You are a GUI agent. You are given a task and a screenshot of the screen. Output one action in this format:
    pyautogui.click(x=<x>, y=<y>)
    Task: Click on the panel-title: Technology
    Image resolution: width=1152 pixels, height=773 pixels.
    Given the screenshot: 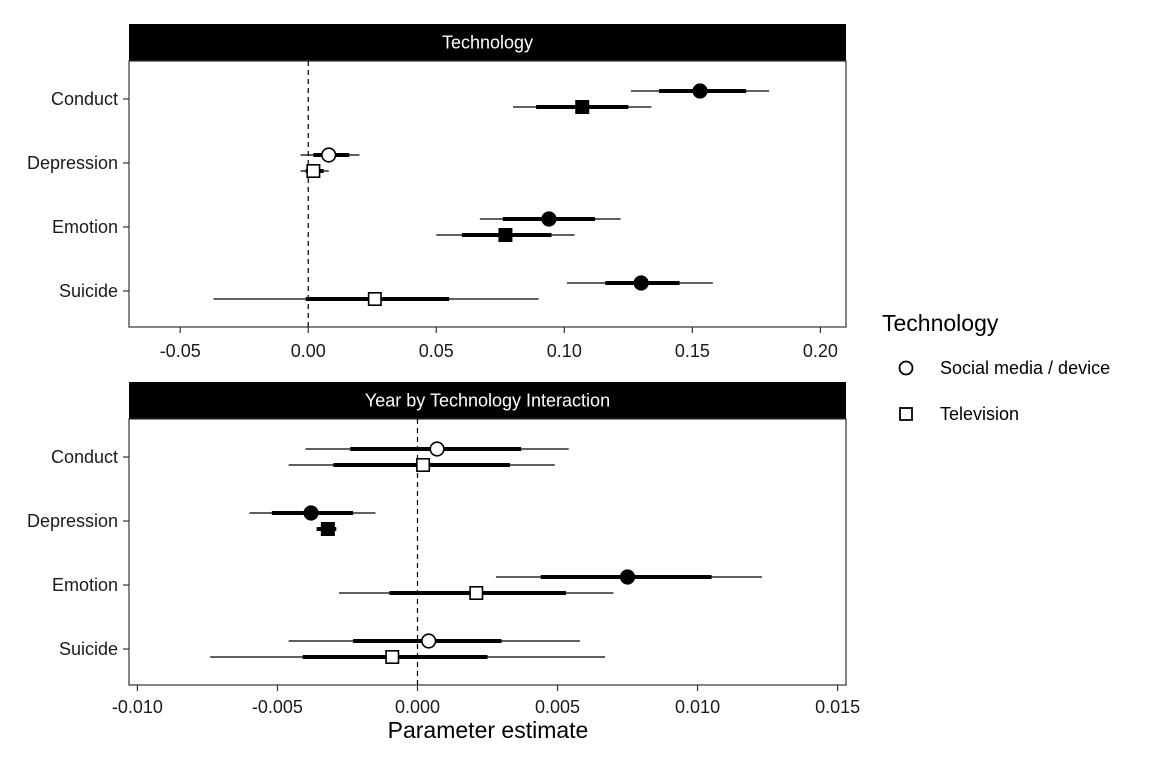 What is the action you would take?
    pyautogui.click(x=487, y=43)
    